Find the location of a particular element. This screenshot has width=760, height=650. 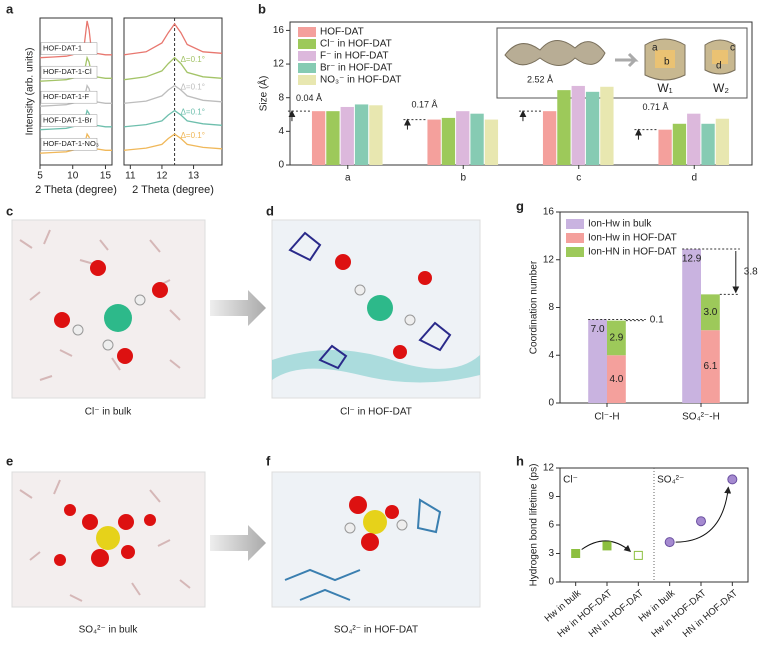

legend-label: HOF-DAT is located at coordinates (342, 32).